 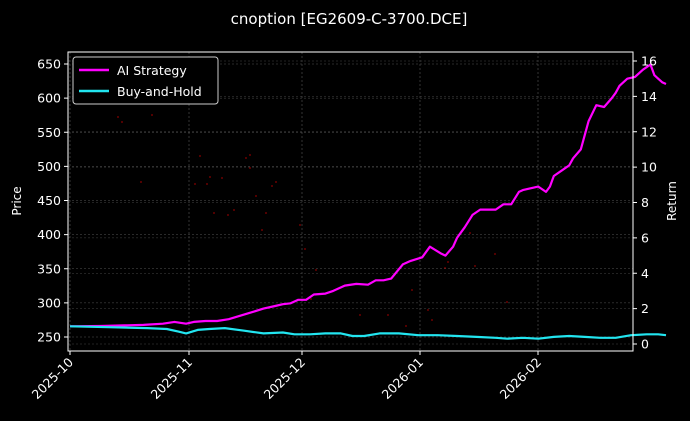 I want to click on x-tick-label: 2026-01, so click(x=403, y=379).